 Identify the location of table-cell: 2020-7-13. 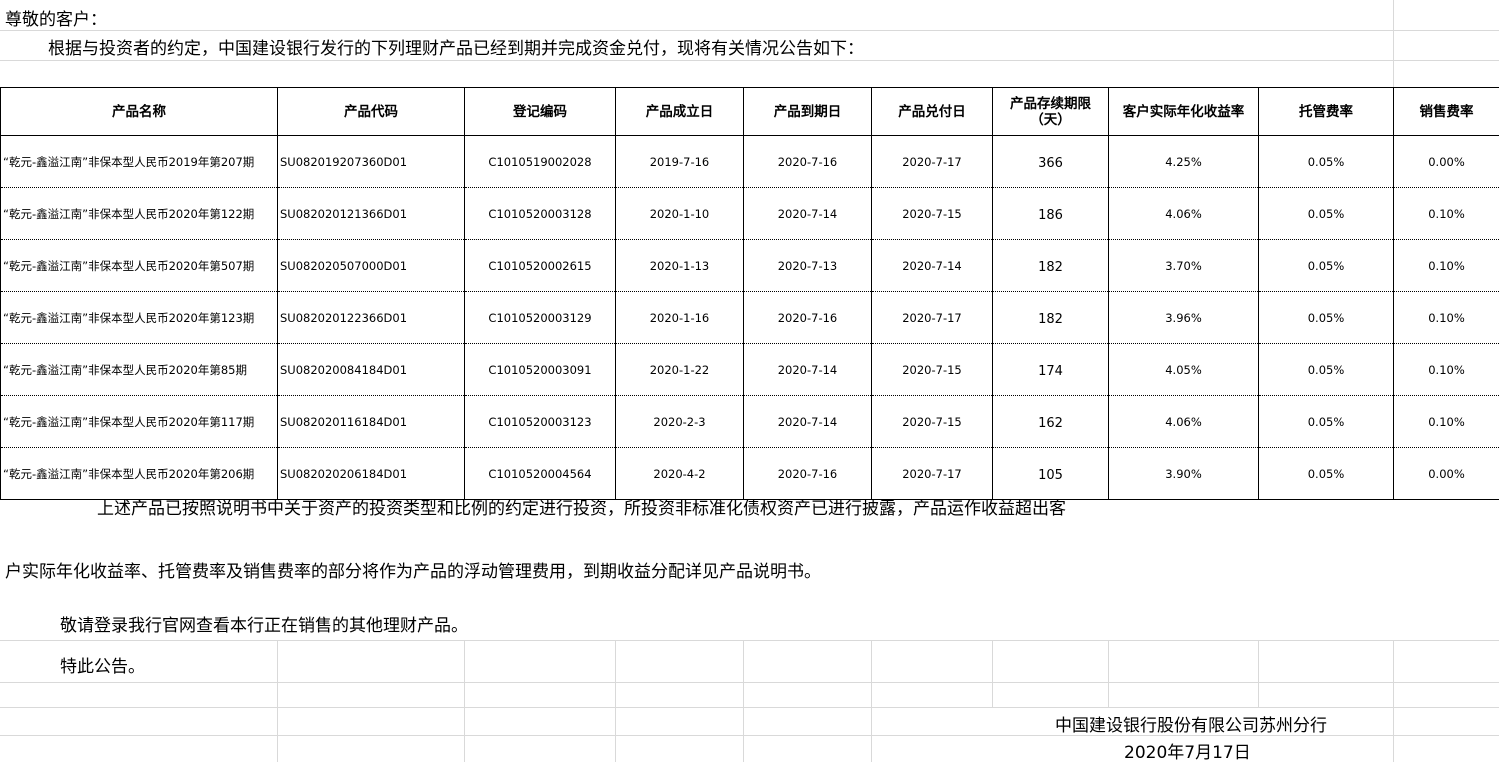
(808, 266).